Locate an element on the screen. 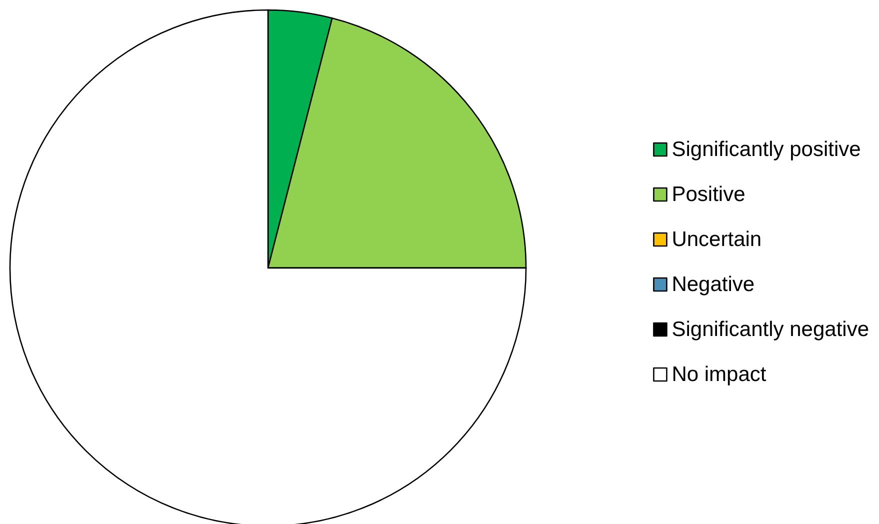 The image size is (879, 524). legend-label: Significantly negative is located at coordinates (771, 329).